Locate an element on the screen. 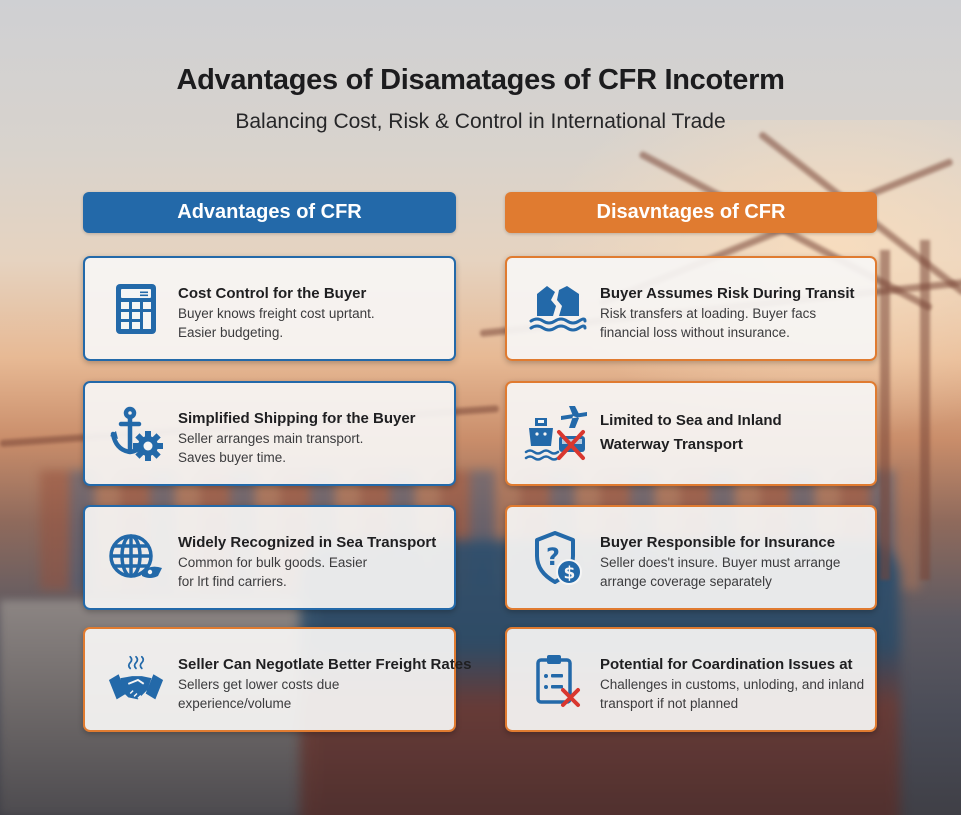 This screenshot has height=815, width=961. card-title: Buyer Assumes Risk During Transit is located at coordinates (727, 293).